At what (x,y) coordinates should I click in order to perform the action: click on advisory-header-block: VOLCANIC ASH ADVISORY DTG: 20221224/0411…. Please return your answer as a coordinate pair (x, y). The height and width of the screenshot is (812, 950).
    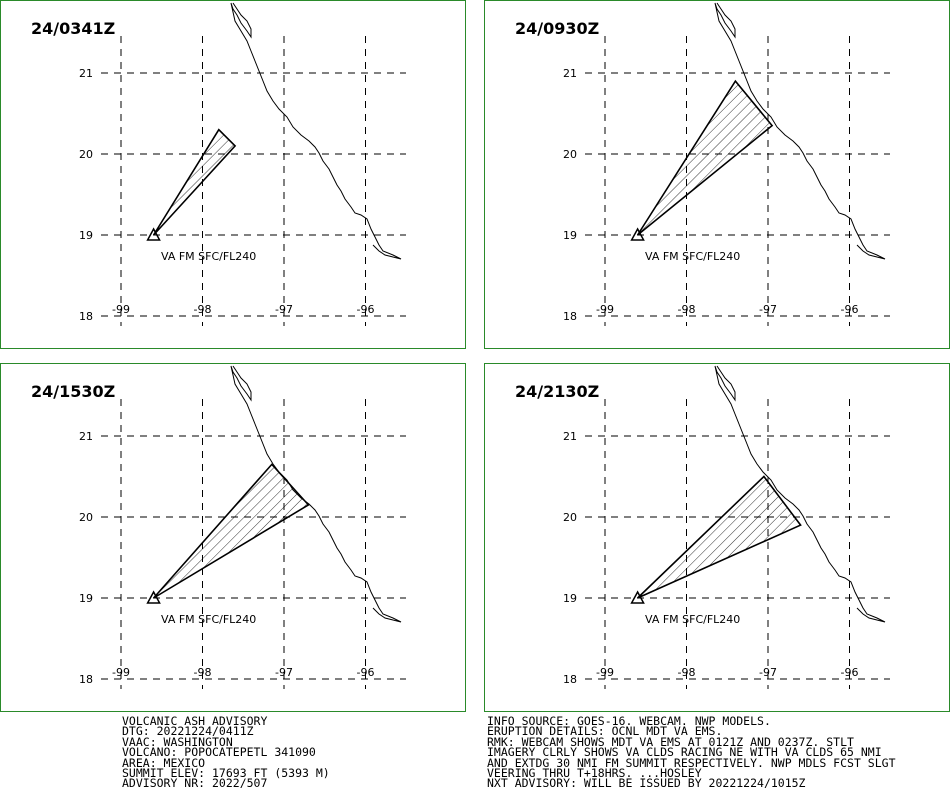
    Looking at the image, I should click on (226, 752).